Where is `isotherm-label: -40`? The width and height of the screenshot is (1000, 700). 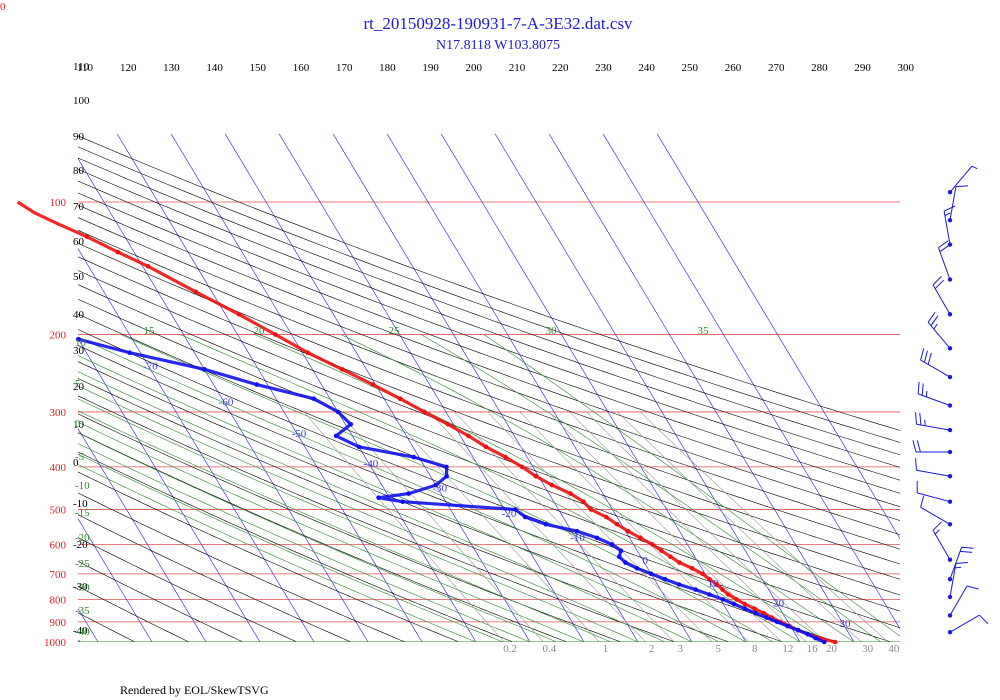
isotherm-label: -40 is located at coordinates (371, 464).